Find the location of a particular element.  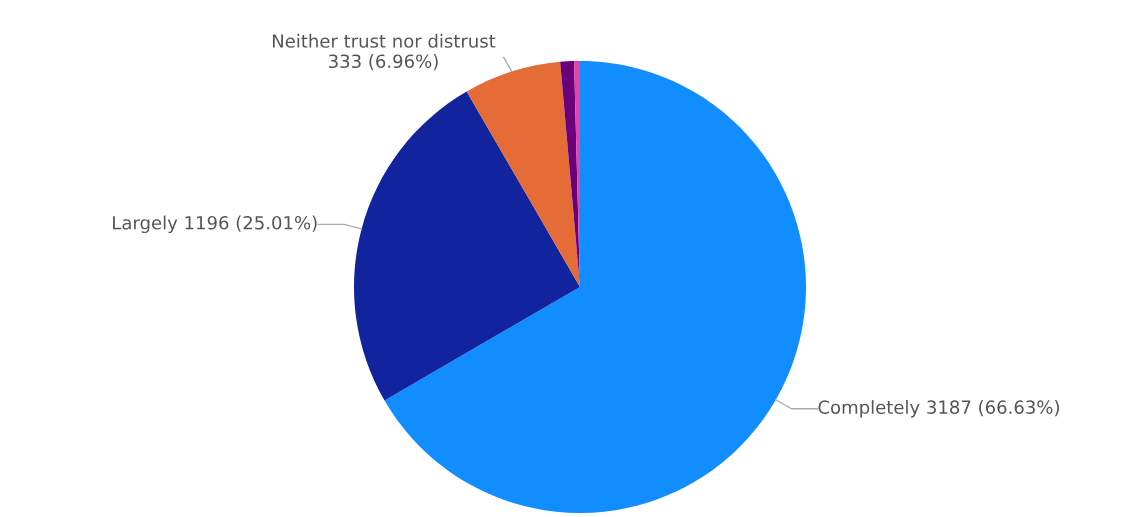

slice-label: Completely 3187 (66.63%) is located at coordinates (938, 409).